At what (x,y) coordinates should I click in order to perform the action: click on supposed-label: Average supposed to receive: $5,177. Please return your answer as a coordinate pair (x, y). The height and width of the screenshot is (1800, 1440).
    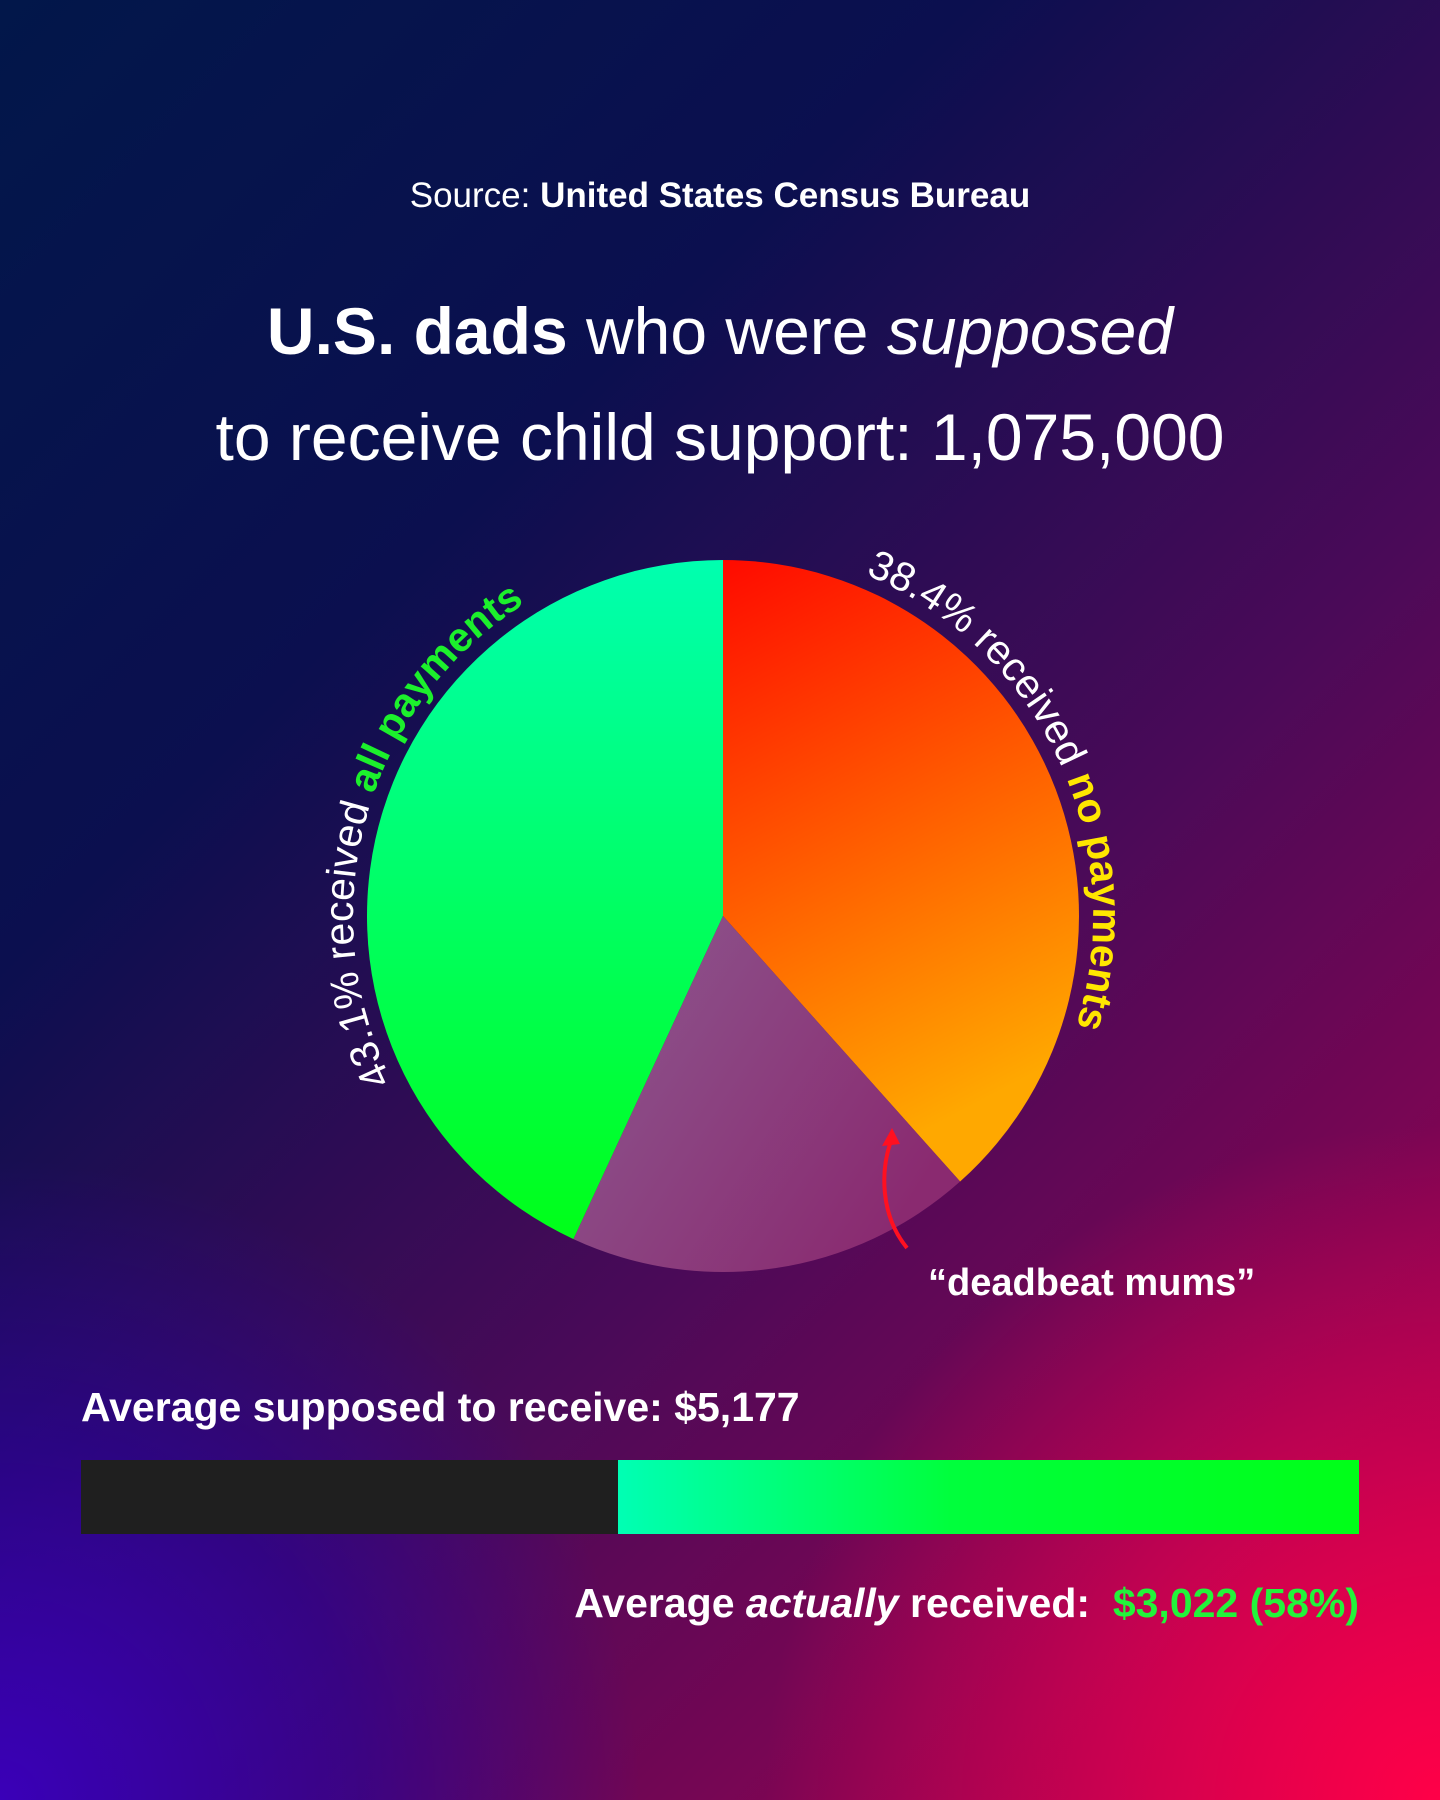
    Looking at the image, I should click on (440, 1407).